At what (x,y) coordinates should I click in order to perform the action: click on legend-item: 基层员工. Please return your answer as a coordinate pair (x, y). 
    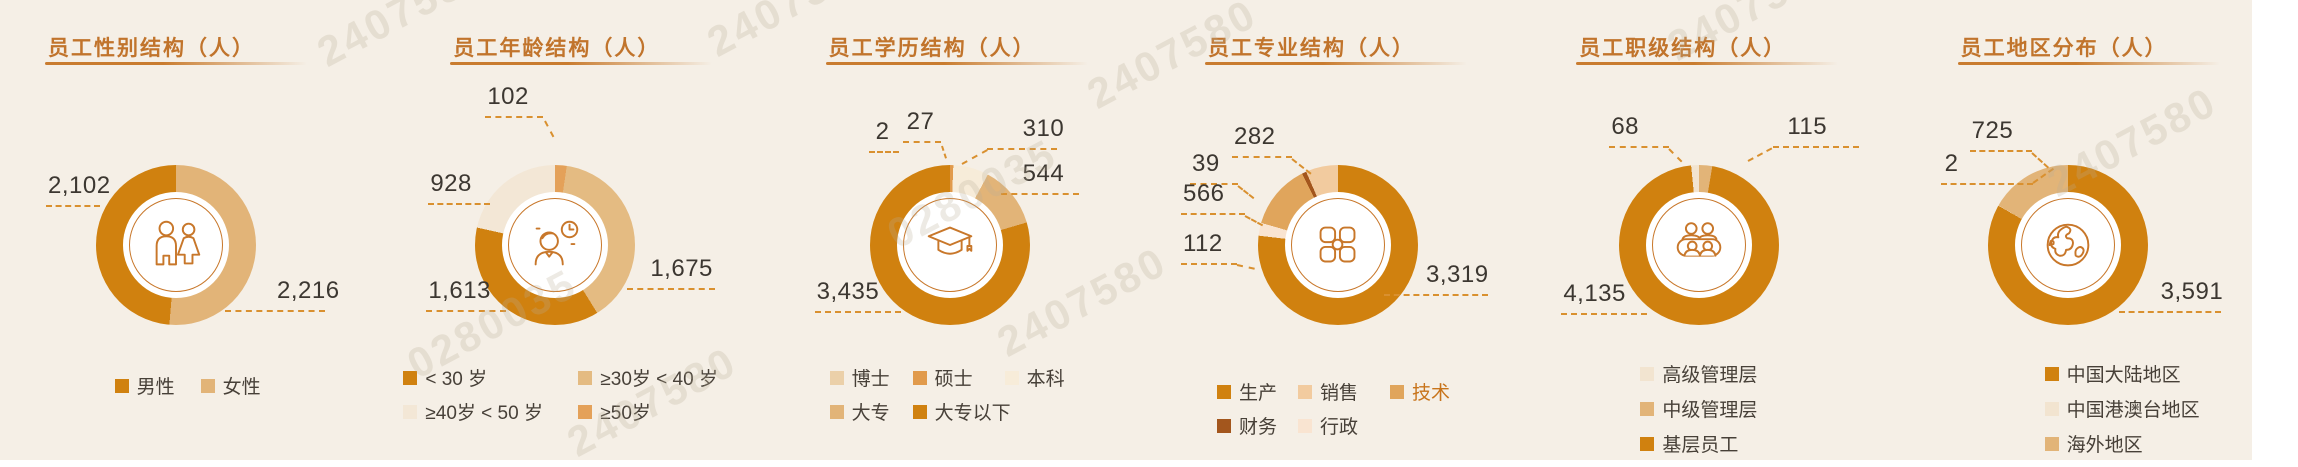
    Looking at the image, I should click on (1698, 443).